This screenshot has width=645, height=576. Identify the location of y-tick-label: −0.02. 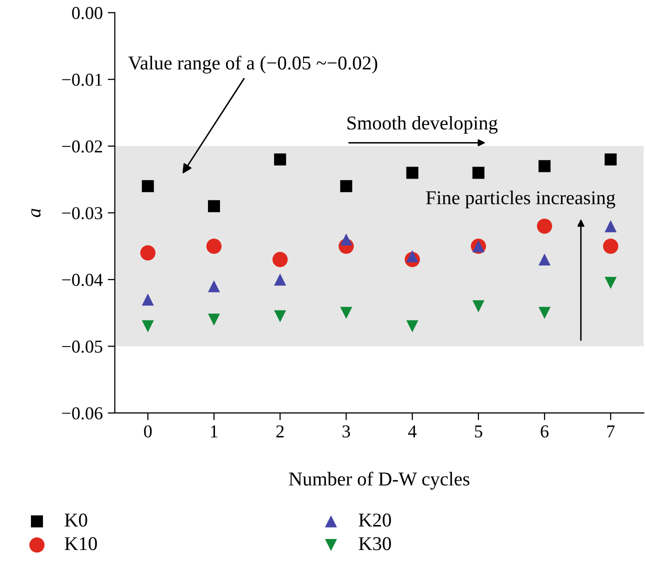
(82, 146).